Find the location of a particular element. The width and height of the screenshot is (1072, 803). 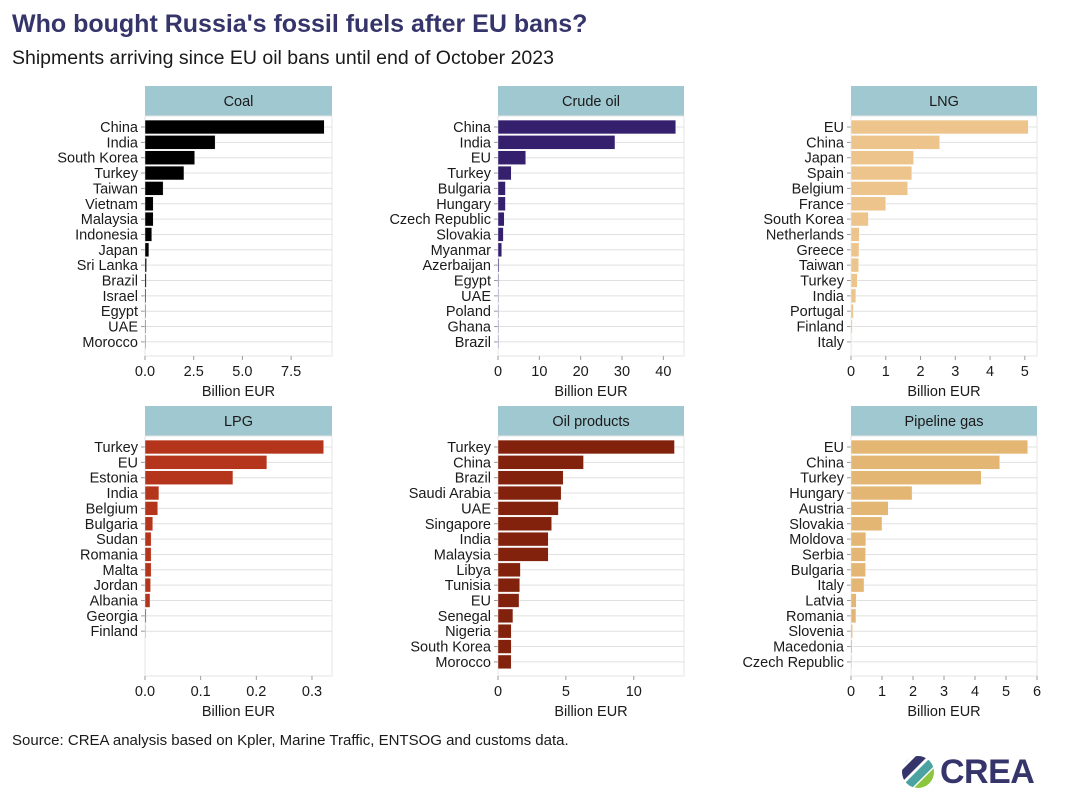

bar-oil-products-saudi-arabia is located at coordinates (529, 493).